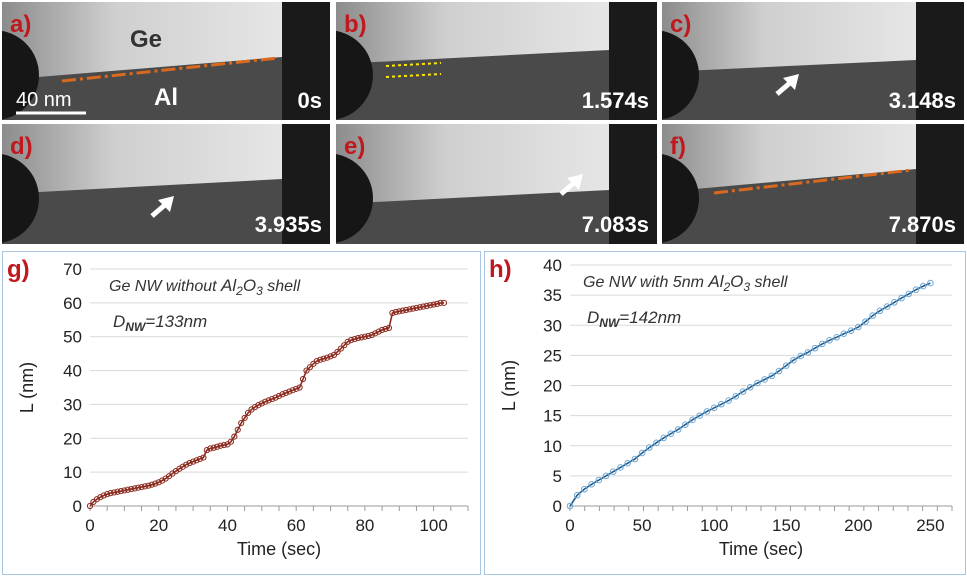 The height and width of the screenshot is (579, 967). Describe the element at coordinates (930, 525) in the screenshot. I see `x-tick-label: 250` at that location.